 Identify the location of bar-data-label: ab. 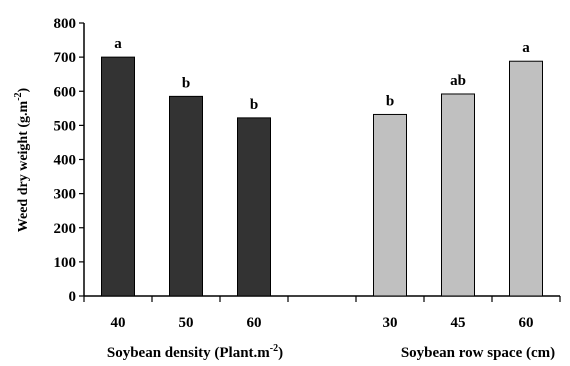
(458, 81).